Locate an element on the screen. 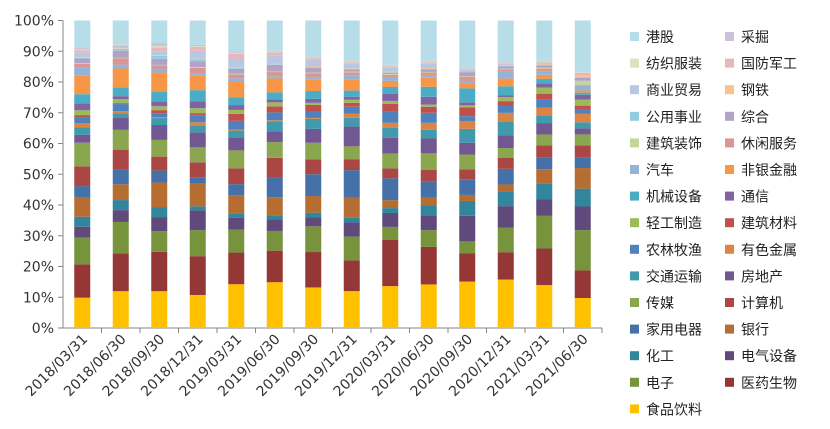  legend-label: 休闲服务 is located at coordinates (769, 144).